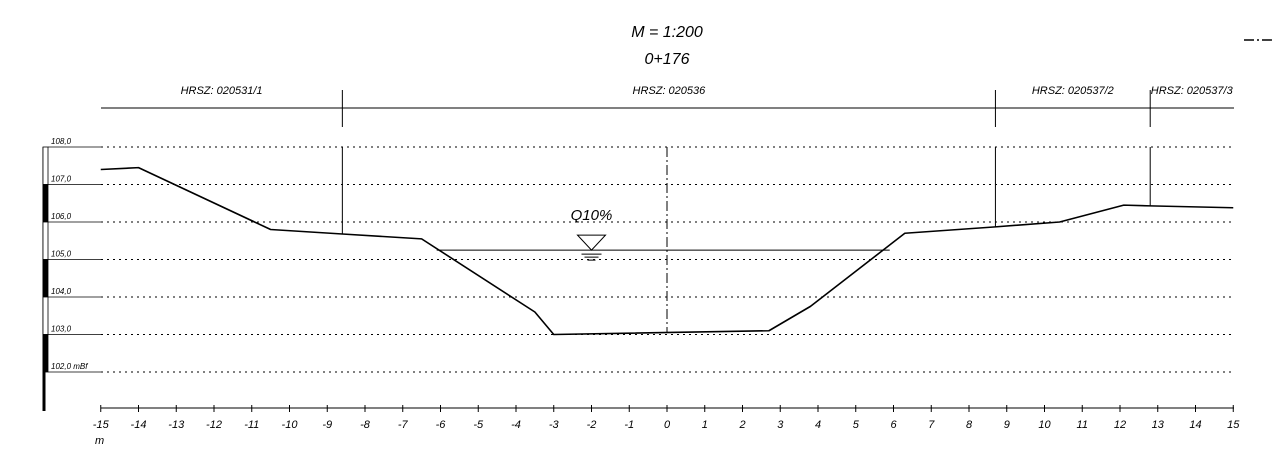 This screenshot has height=461, width=1272. Describe the element at coordinates (705, 425) in the screenshot. I see `x-tick-label: 1` at that location.